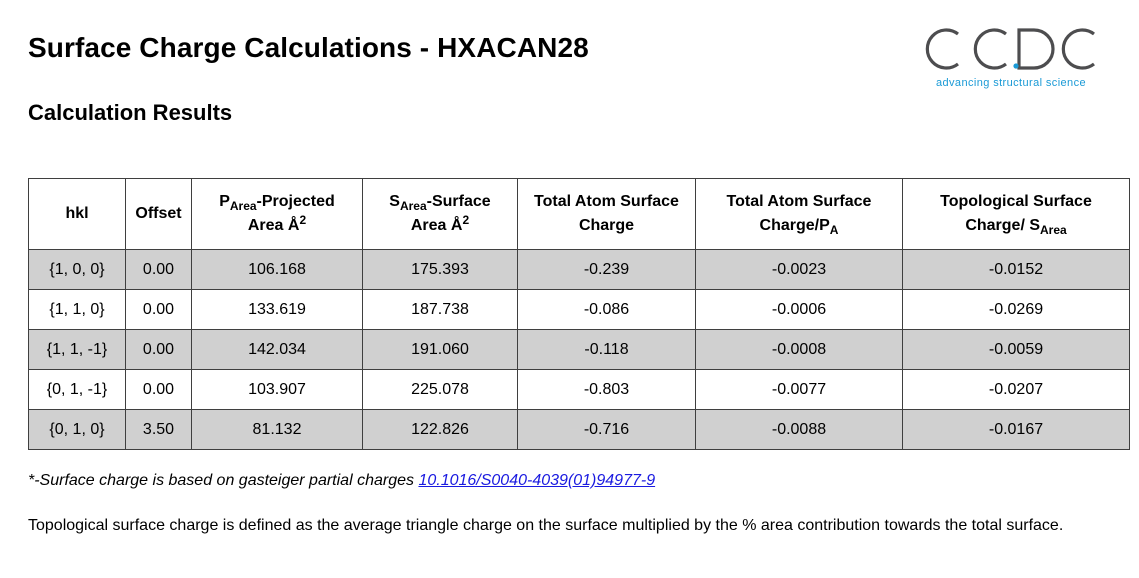  What do you see at coordinates (277, 389) in the screenshot?
I see `cell-projected-area: 103.907` at bounding box center [277, 389].